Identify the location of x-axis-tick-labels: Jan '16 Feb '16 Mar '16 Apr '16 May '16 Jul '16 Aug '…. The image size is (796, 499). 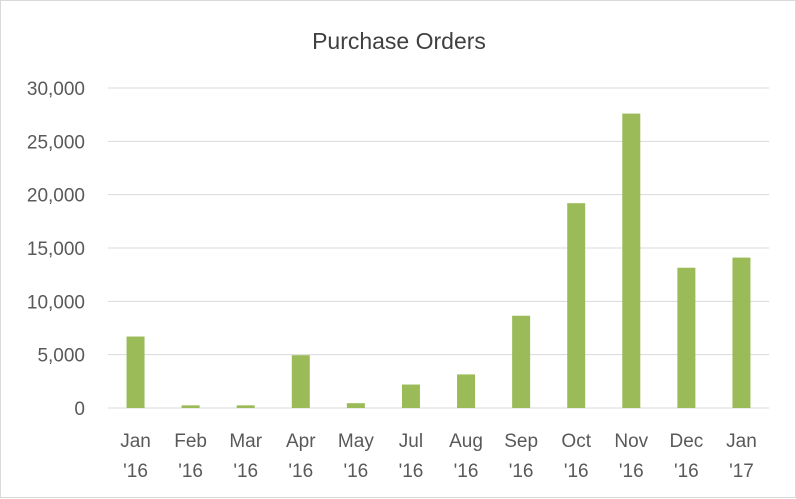
(438, 456).